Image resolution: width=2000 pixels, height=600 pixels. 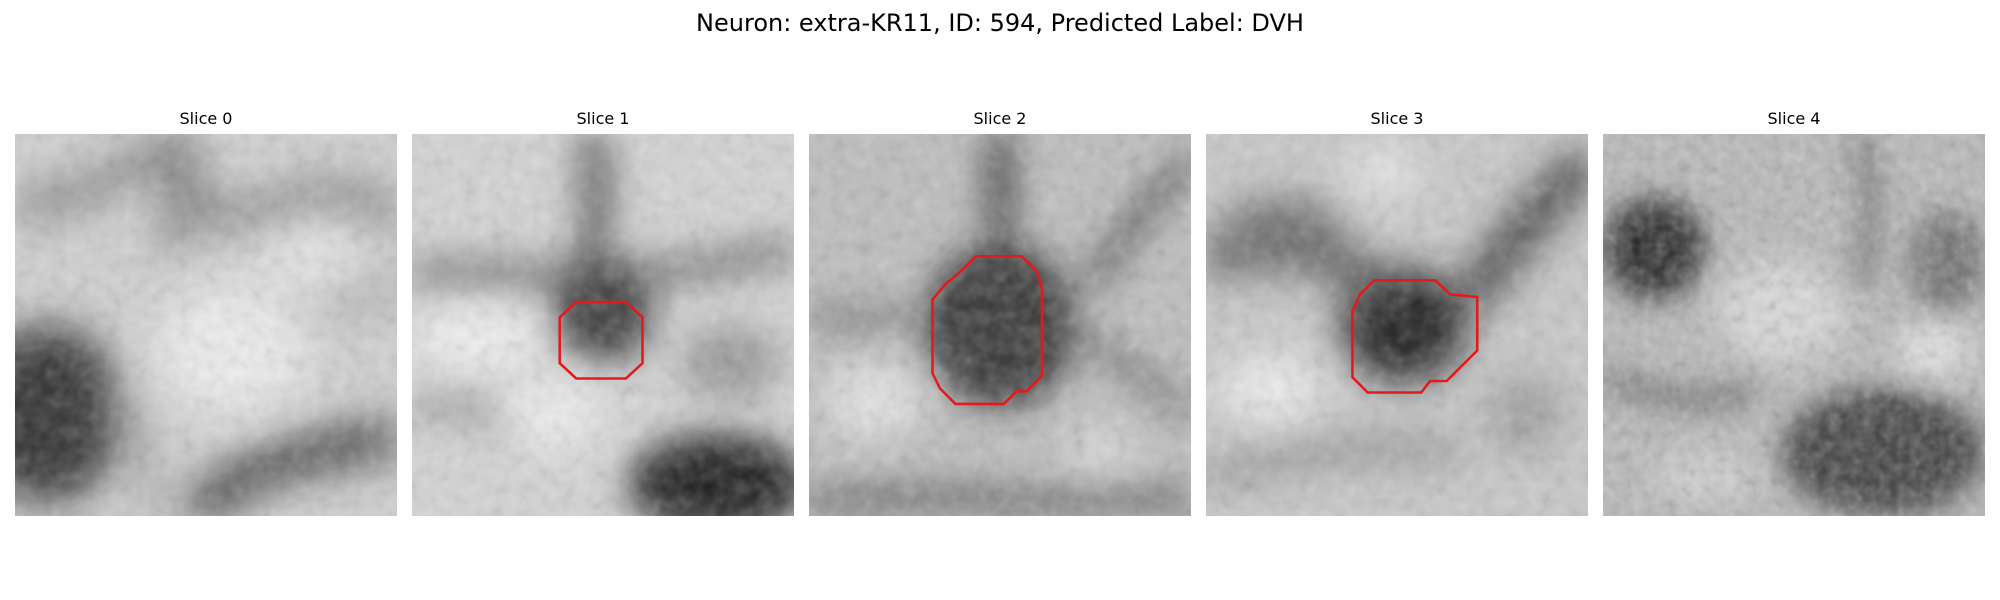 I want to click on slice-panel-4: Slice 4, so click(x=1794, y=314).